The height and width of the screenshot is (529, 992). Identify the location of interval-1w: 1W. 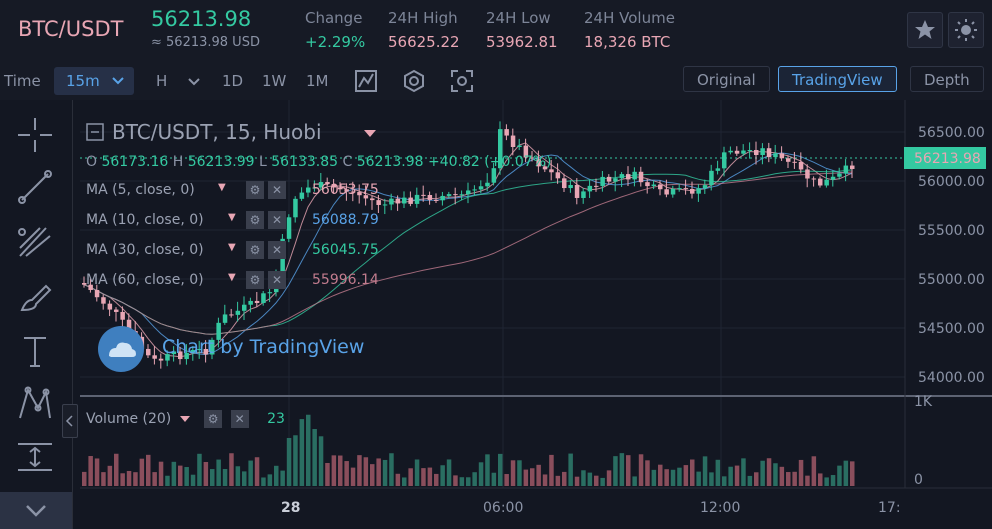
(274, 81).